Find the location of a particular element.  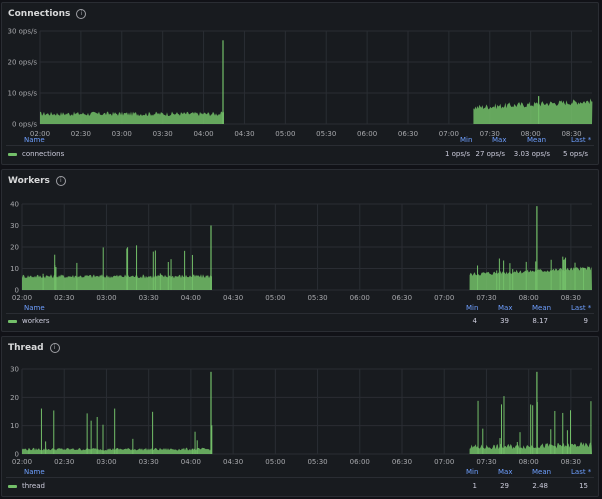

panel-title-text: Connections is located at coordinates (39, 14).